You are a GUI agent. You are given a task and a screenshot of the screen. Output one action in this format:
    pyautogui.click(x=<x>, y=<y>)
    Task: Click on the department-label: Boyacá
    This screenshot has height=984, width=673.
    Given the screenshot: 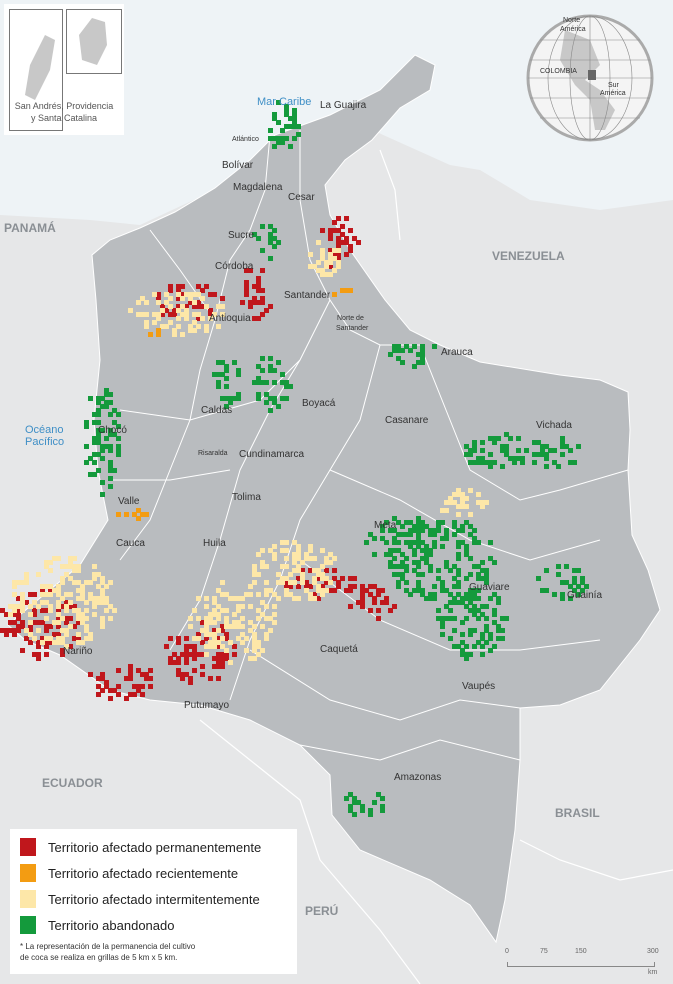 What is the action you would take?
    pyautogui.click(x=319, y=403)
    